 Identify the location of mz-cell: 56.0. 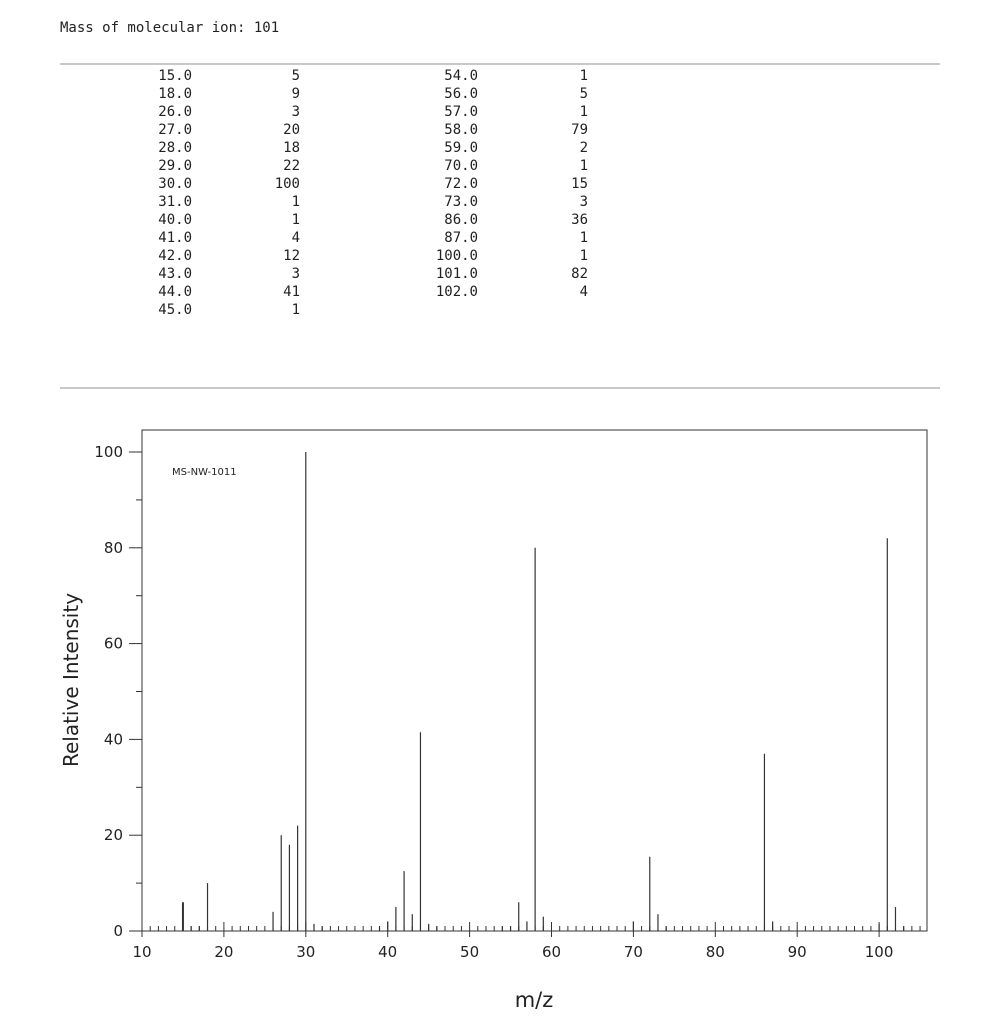
(461, 94).